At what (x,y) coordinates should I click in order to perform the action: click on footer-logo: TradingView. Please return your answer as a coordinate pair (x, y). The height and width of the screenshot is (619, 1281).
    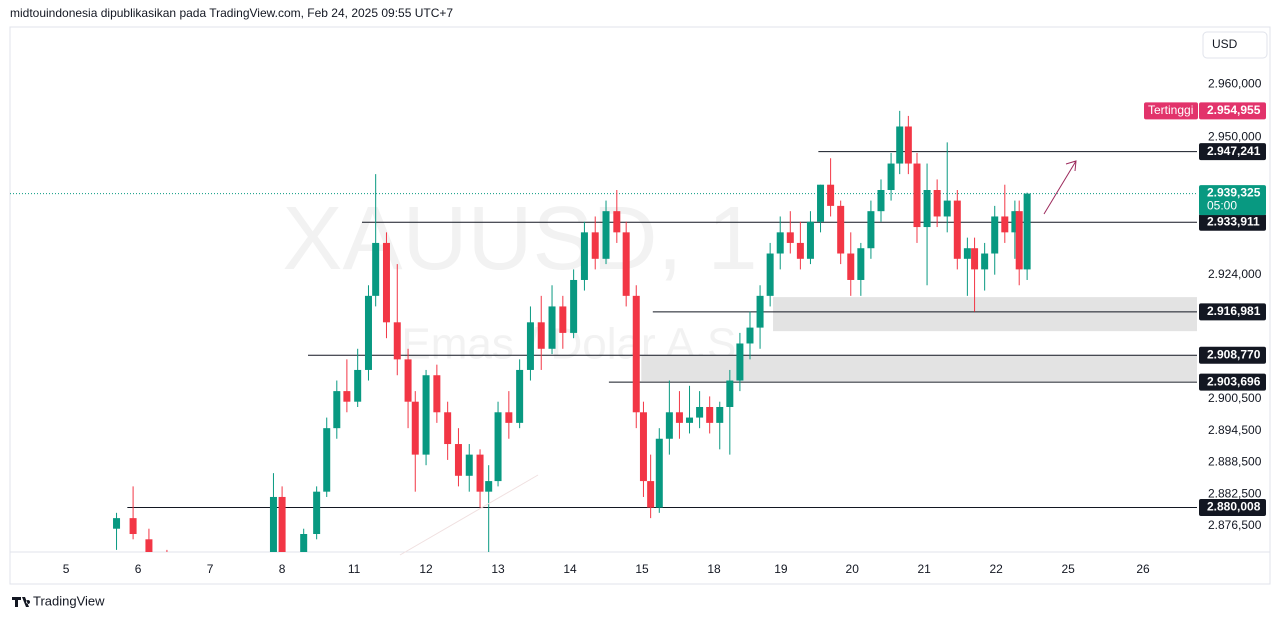
    Looking at the image, I should click on (69, 600).